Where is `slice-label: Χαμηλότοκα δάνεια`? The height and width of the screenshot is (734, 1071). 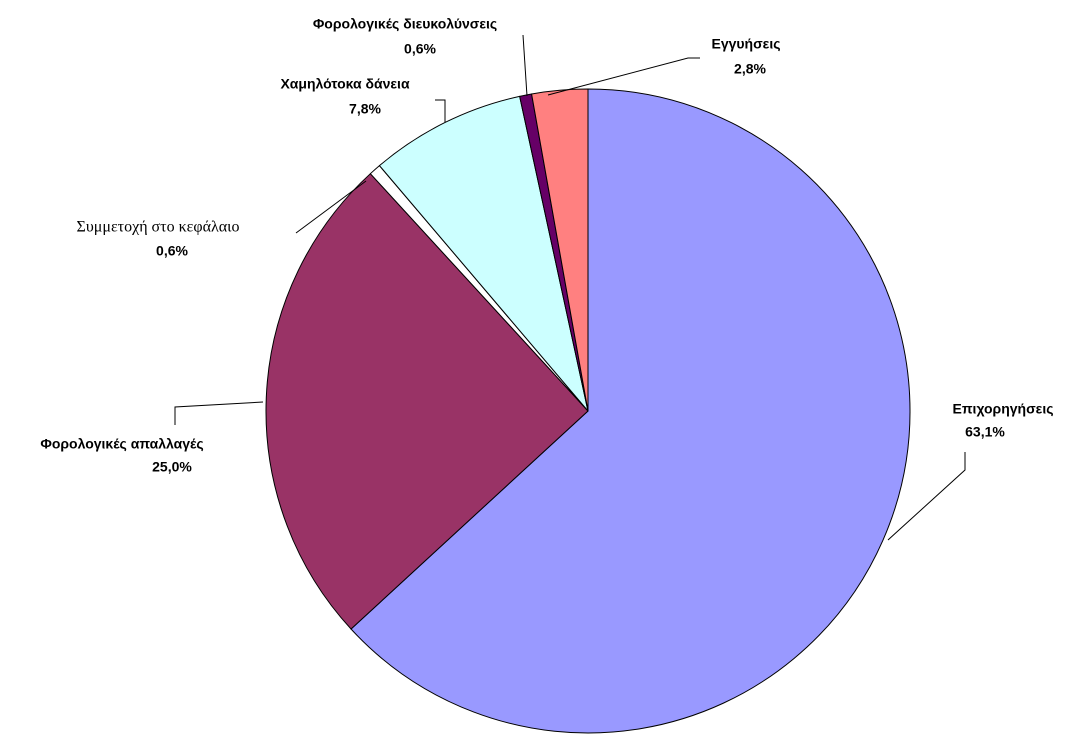
slice-label: Χαμηλότοκα δάνεια is located at coordinates (345, 84).